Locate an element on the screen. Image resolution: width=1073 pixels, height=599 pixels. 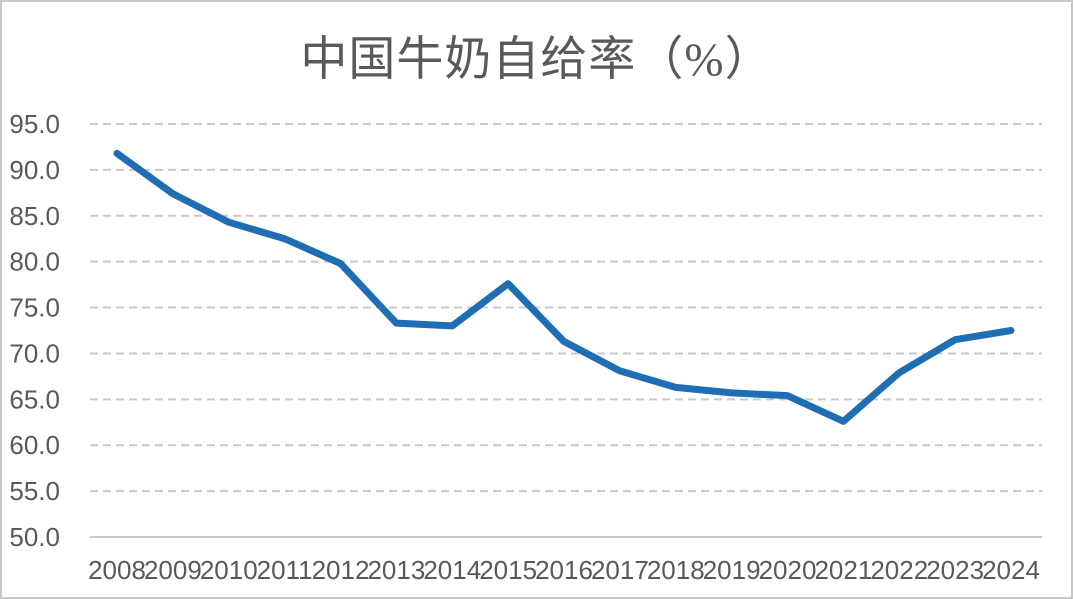
y-axis-tick-labels: 95.0 90.0 85.0 80.0 75.0 70.0 65.0 60.0 55.0 50.0 is located at coordinates (34, 330).